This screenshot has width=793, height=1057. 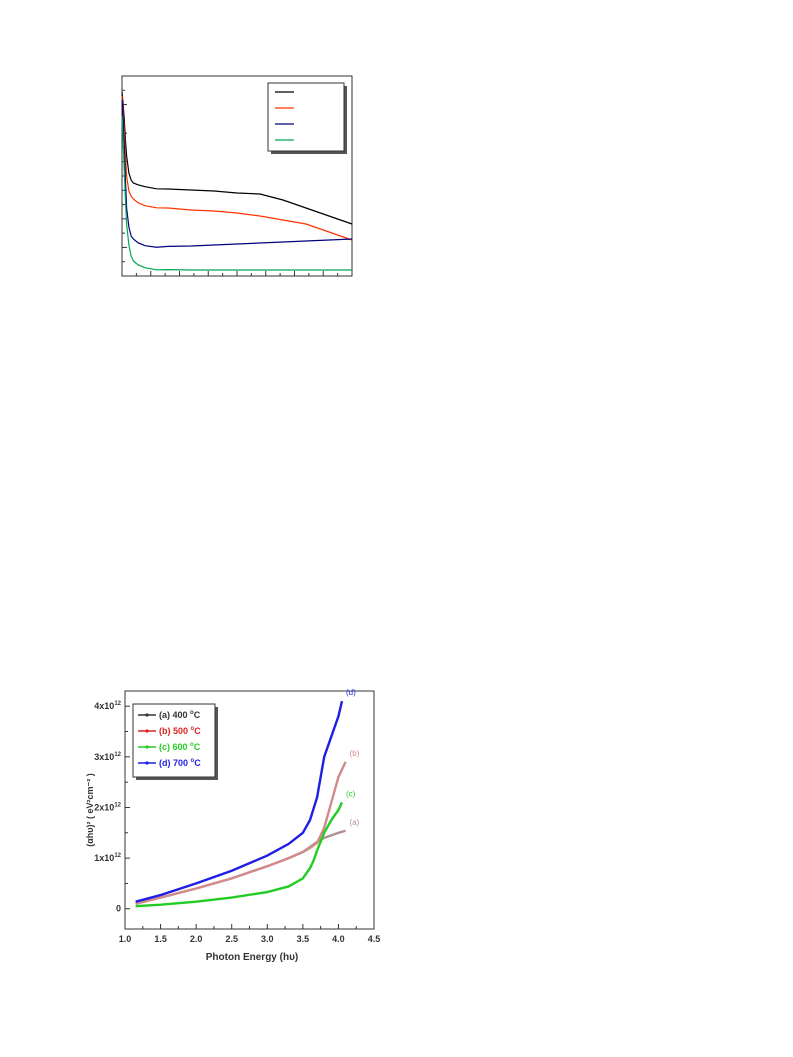 I want to click on bottom-series-line-c, so click(x=239, y=854).